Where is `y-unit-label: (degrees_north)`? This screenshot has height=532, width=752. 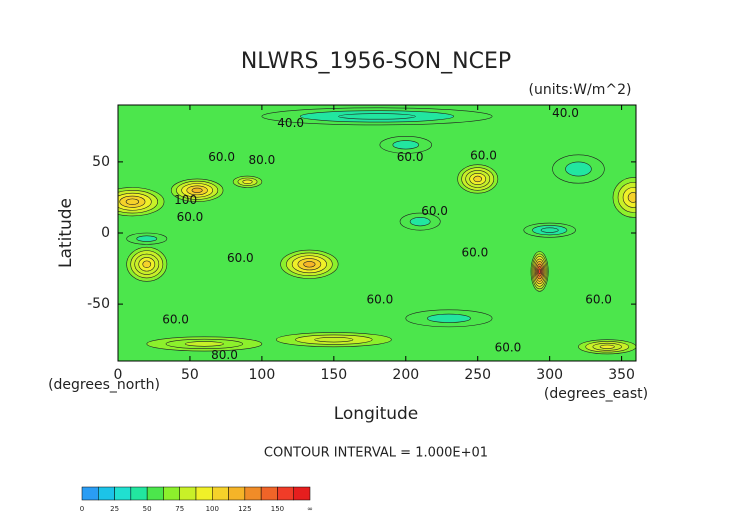
y-unit-label: (degrees_north) is located at coordinates (104, 385).